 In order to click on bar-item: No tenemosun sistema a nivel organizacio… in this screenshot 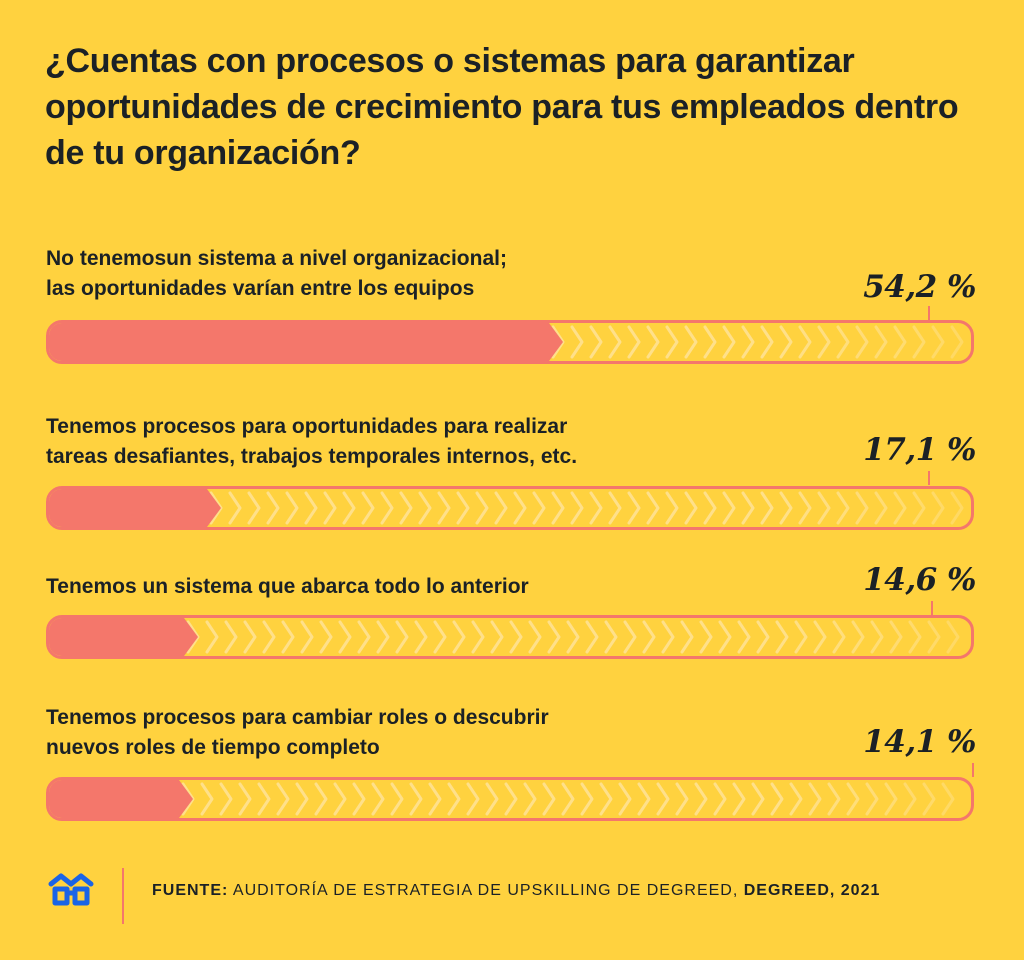, I will do `click(511, 314)`.